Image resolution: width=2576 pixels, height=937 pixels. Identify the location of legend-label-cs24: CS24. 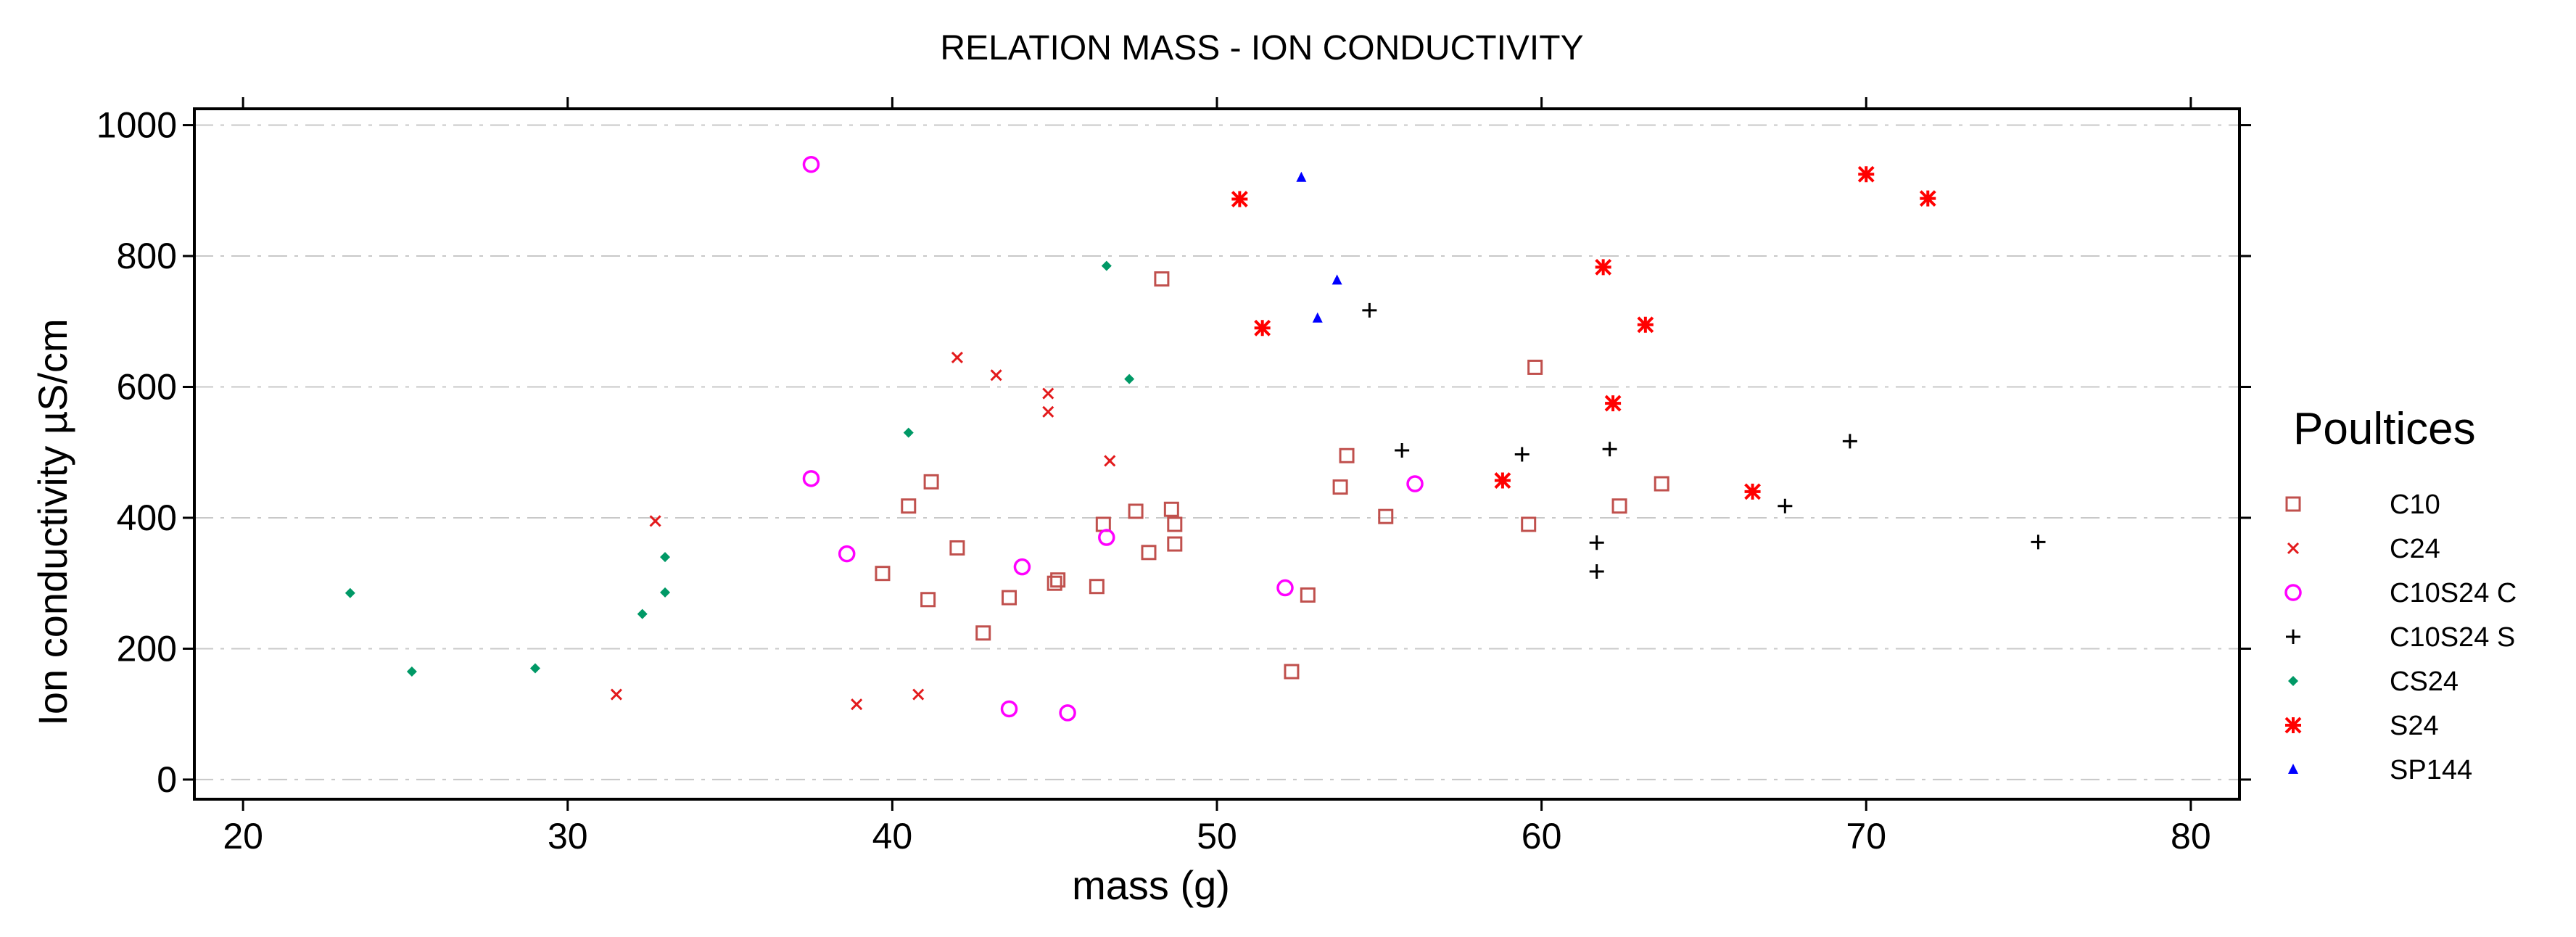
(2424, 681).